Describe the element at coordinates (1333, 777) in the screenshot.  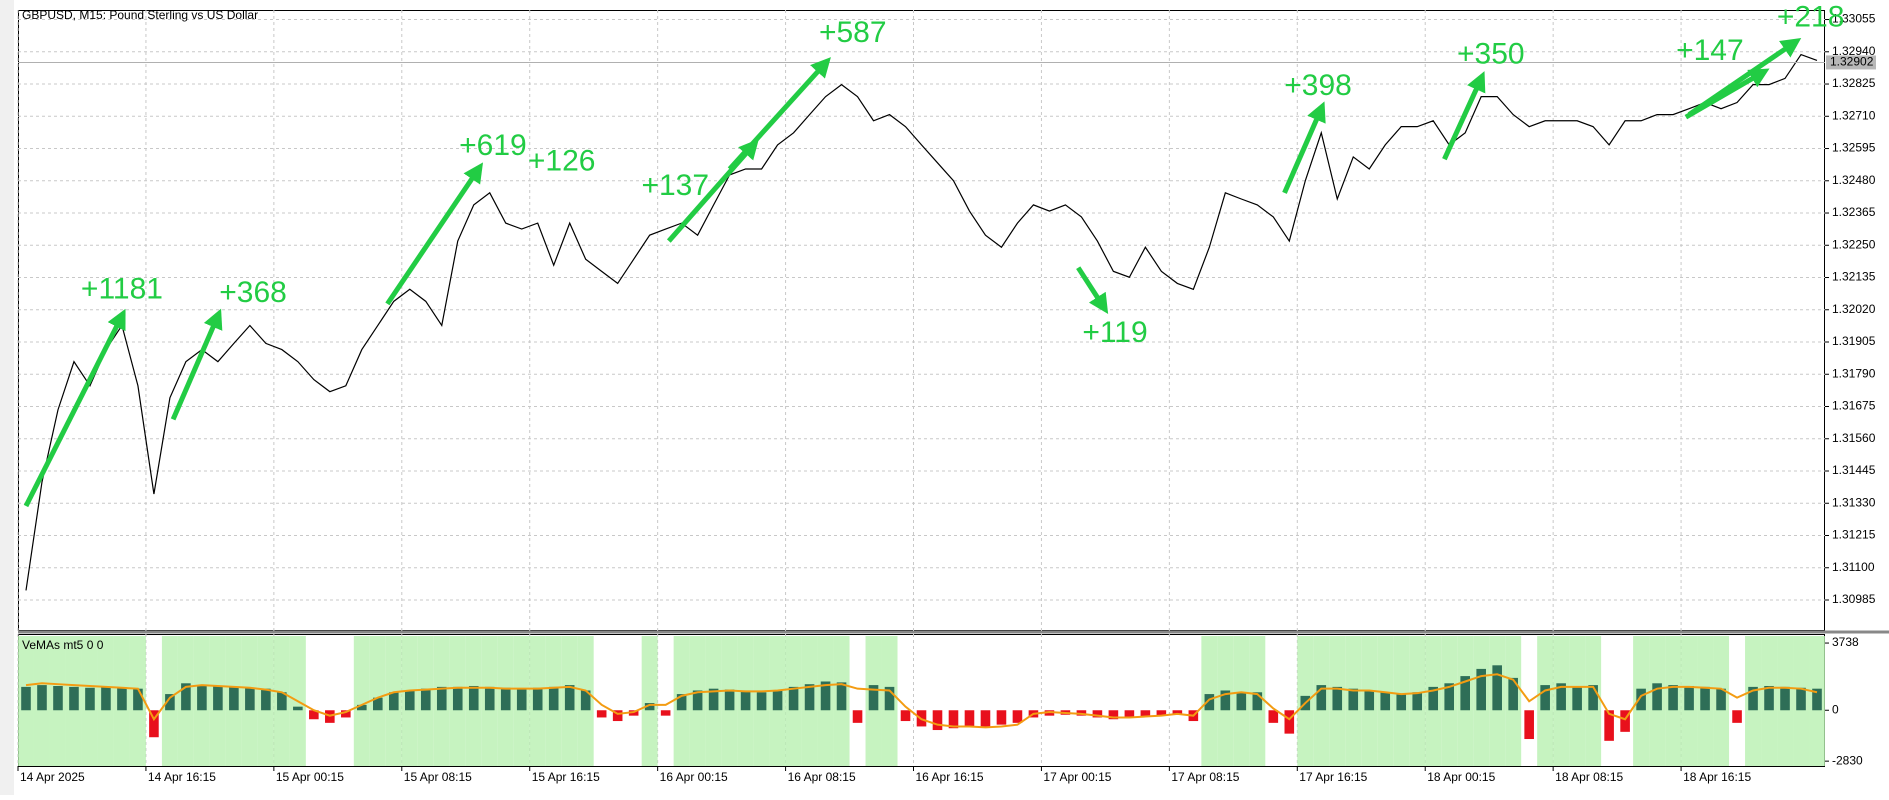
I see `x-tick-label: 17 Apr 16:15` at that location.